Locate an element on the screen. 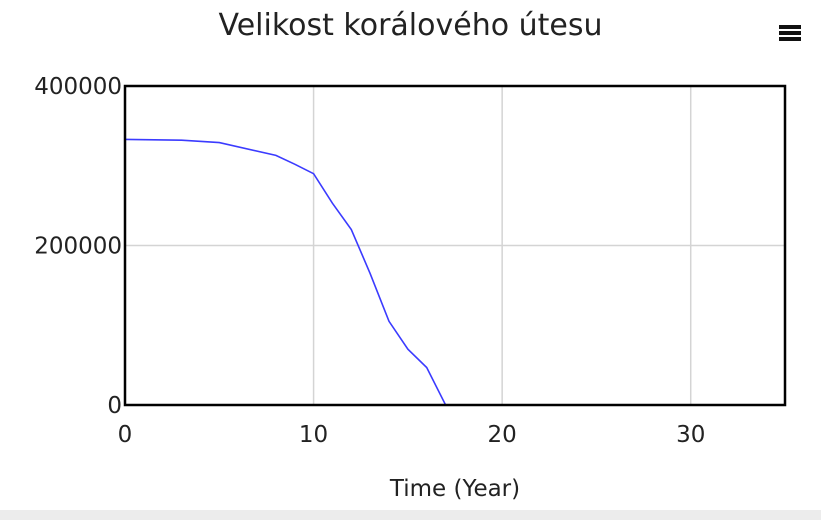 This screenshot has width=821, height=520. footer-bar is located at coordinates (410, 515).